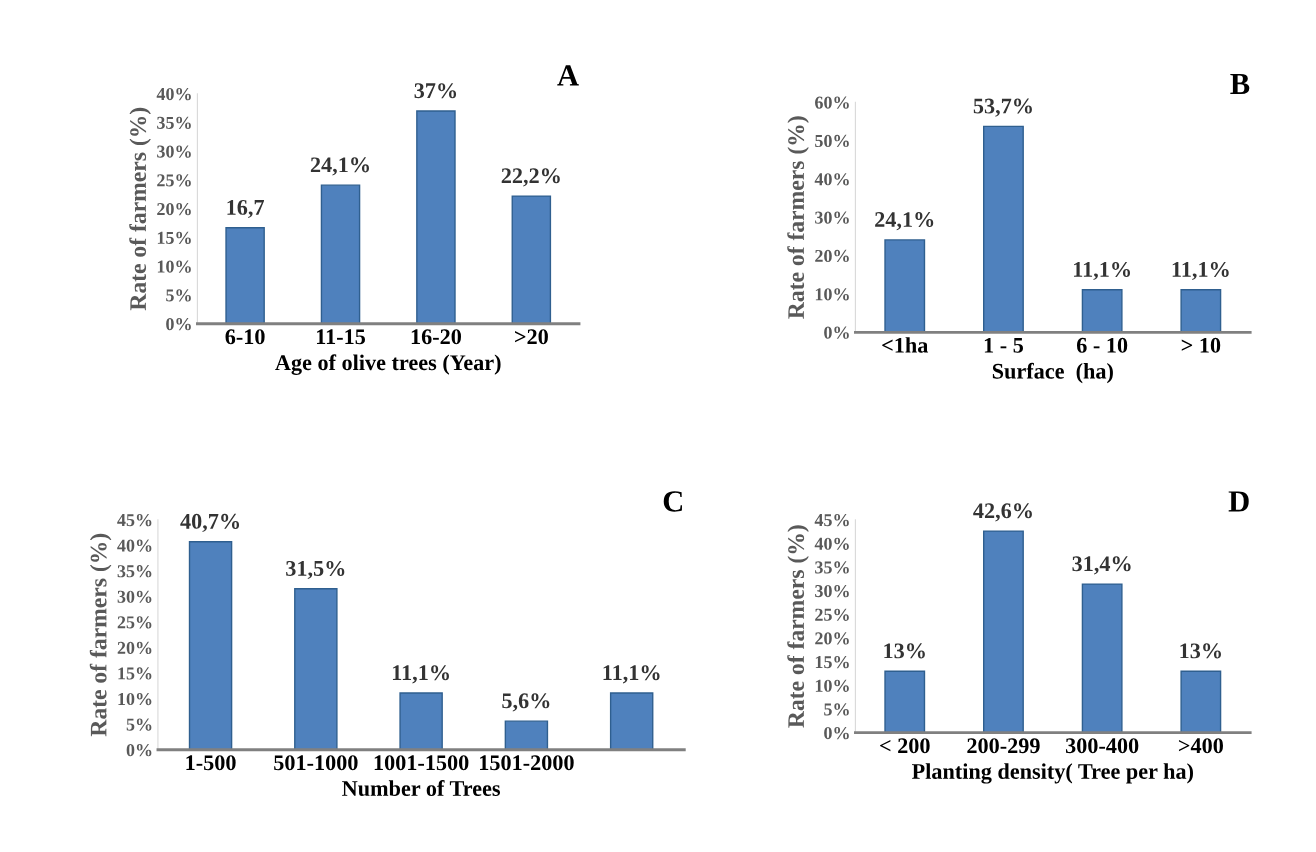 The width and height of the screenshot is (1316, 852). What do you see at coordinates (1101, 565) in the screenshot?
I see `data-label: 31,4%` at bounding box center [1101, 565].